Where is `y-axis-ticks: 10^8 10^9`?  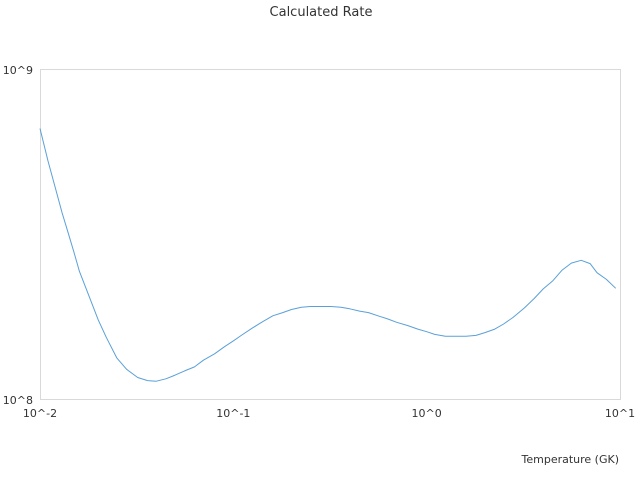 y-axis-ticks: 10^8 10^9 is located at coordinates (18, 235).